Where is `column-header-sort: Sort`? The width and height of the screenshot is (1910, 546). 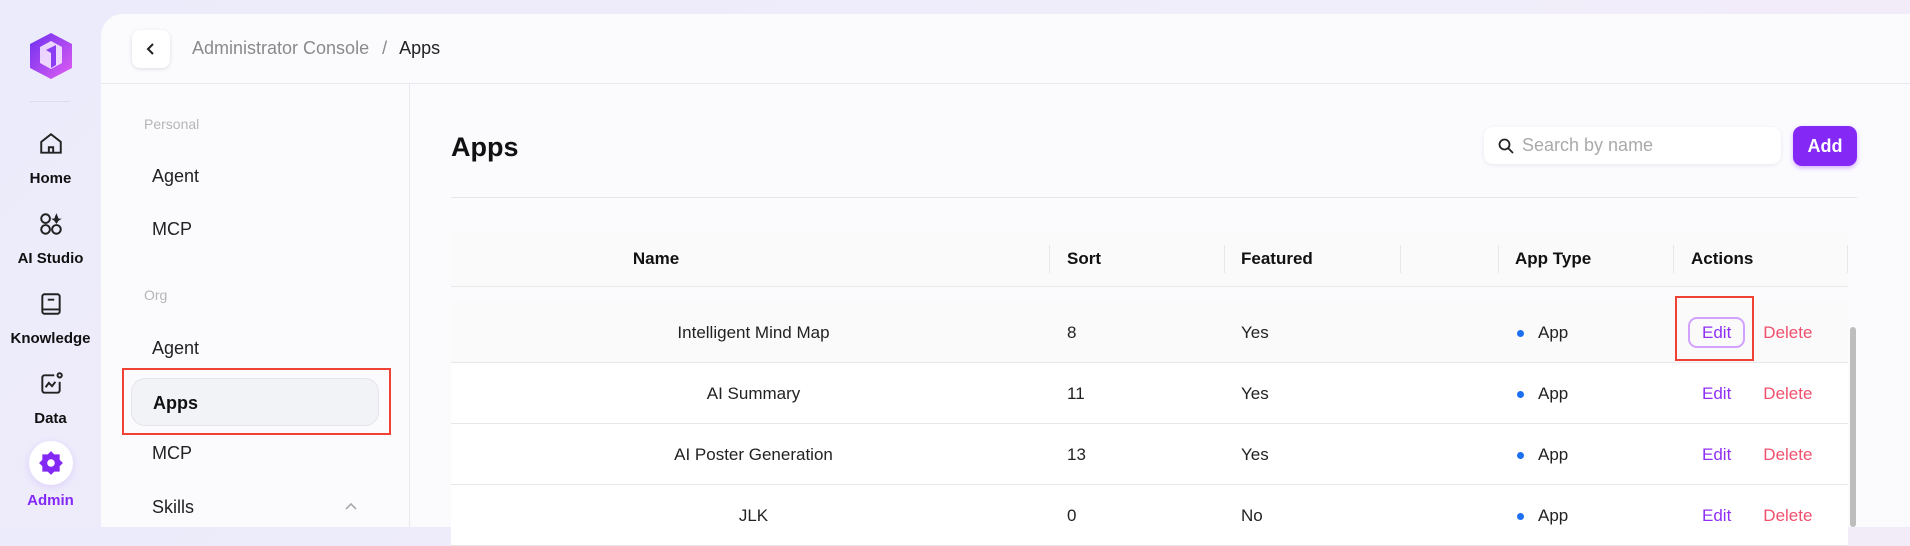 column-header-sort: Sort is located at coordinates (1084, 258).